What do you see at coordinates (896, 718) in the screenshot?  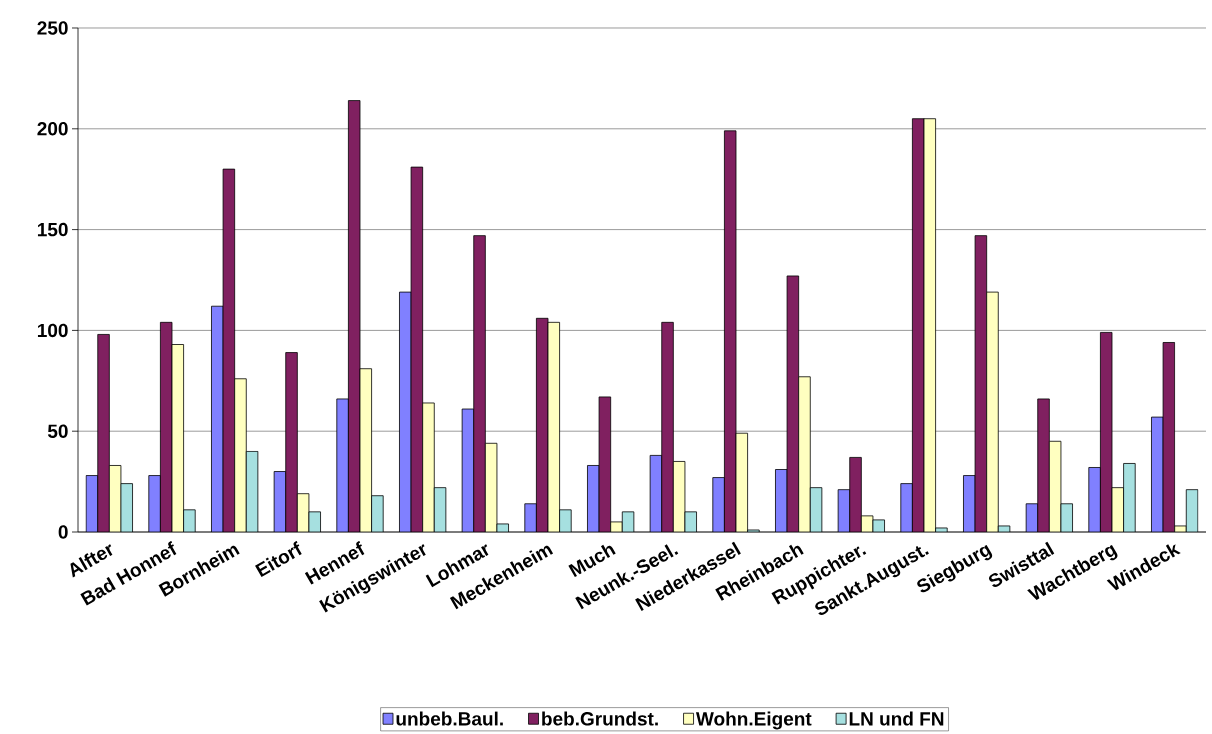 I see `legend-label: LN und FN` at bounding box center [896, 718].